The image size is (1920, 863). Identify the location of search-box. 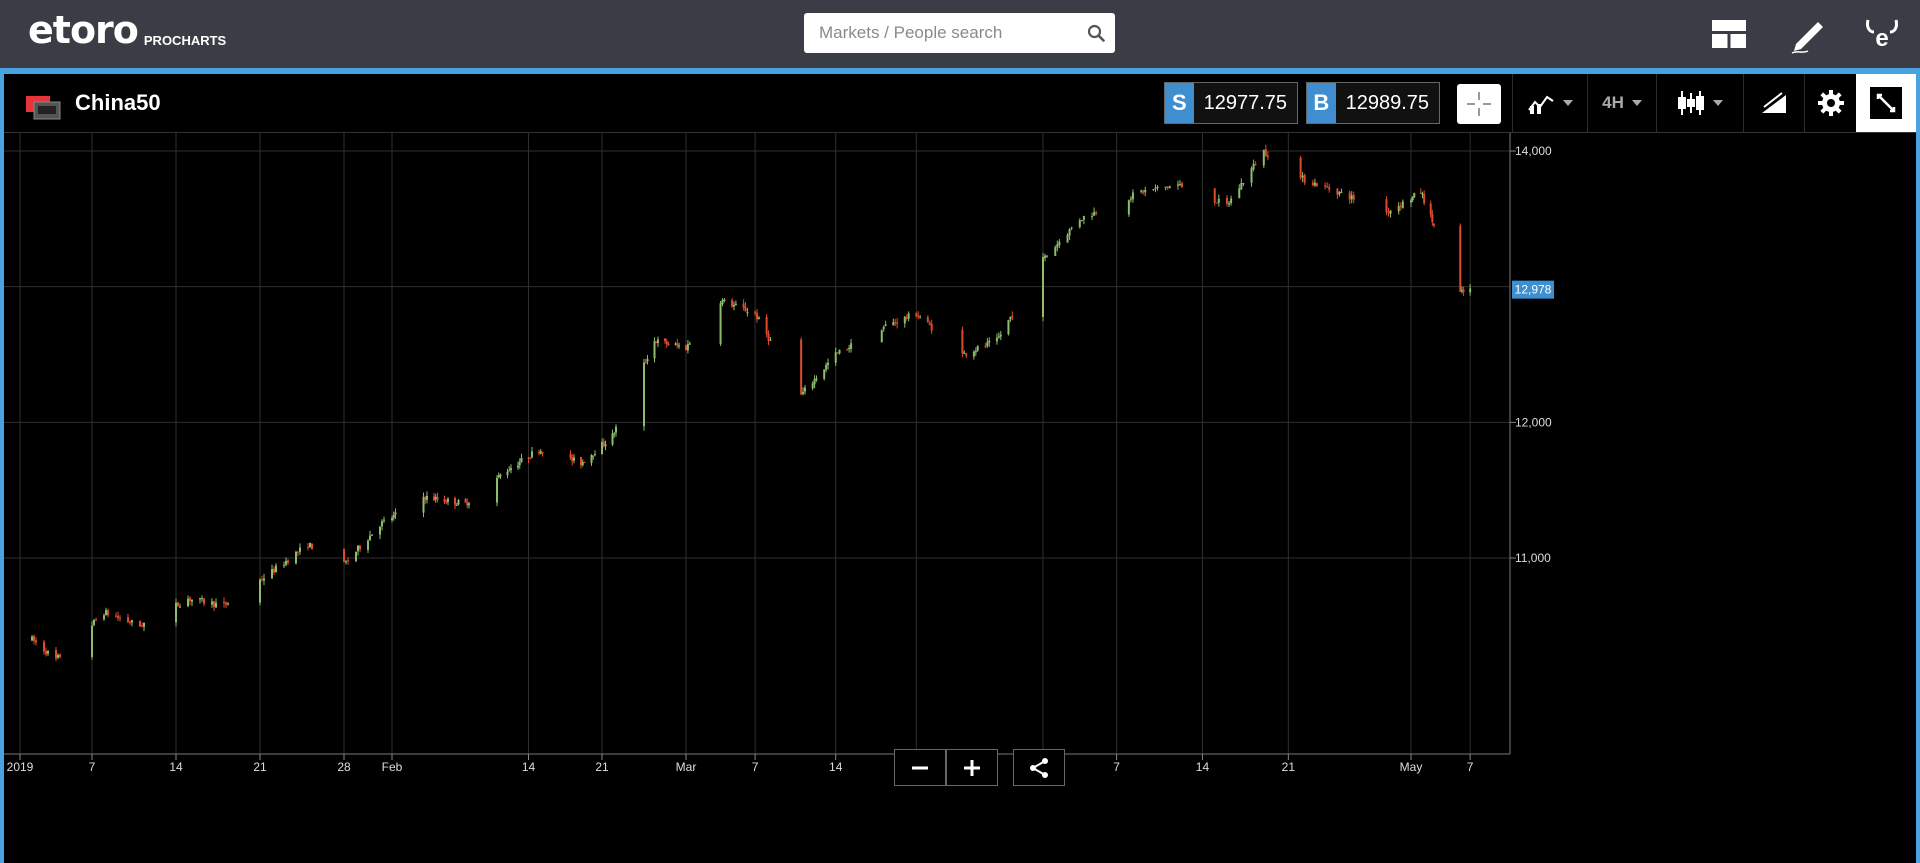
(959, 33).